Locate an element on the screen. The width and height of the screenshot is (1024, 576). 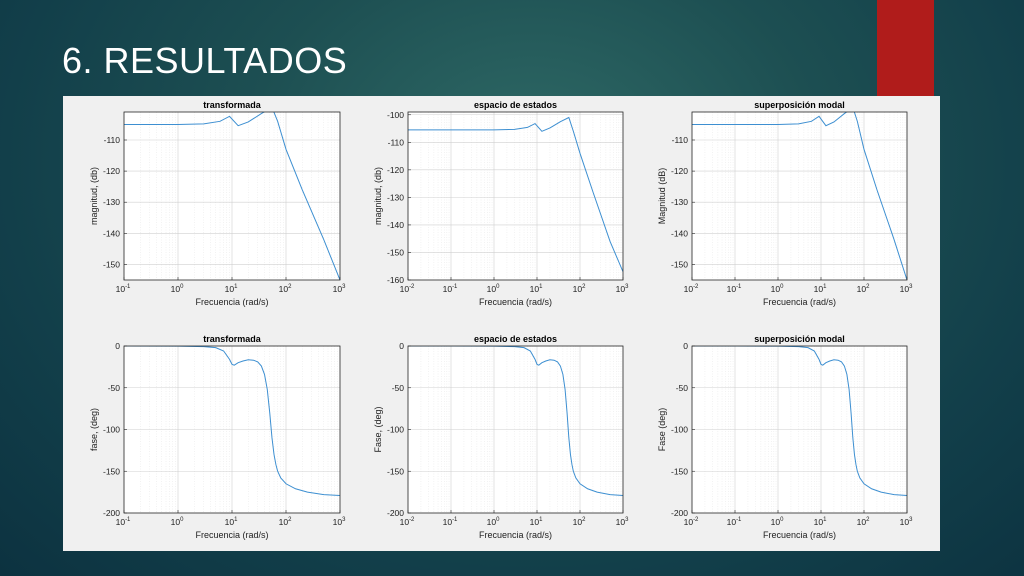
slide-title: 6. RESULTADOS is located at coordinates (205, 60).